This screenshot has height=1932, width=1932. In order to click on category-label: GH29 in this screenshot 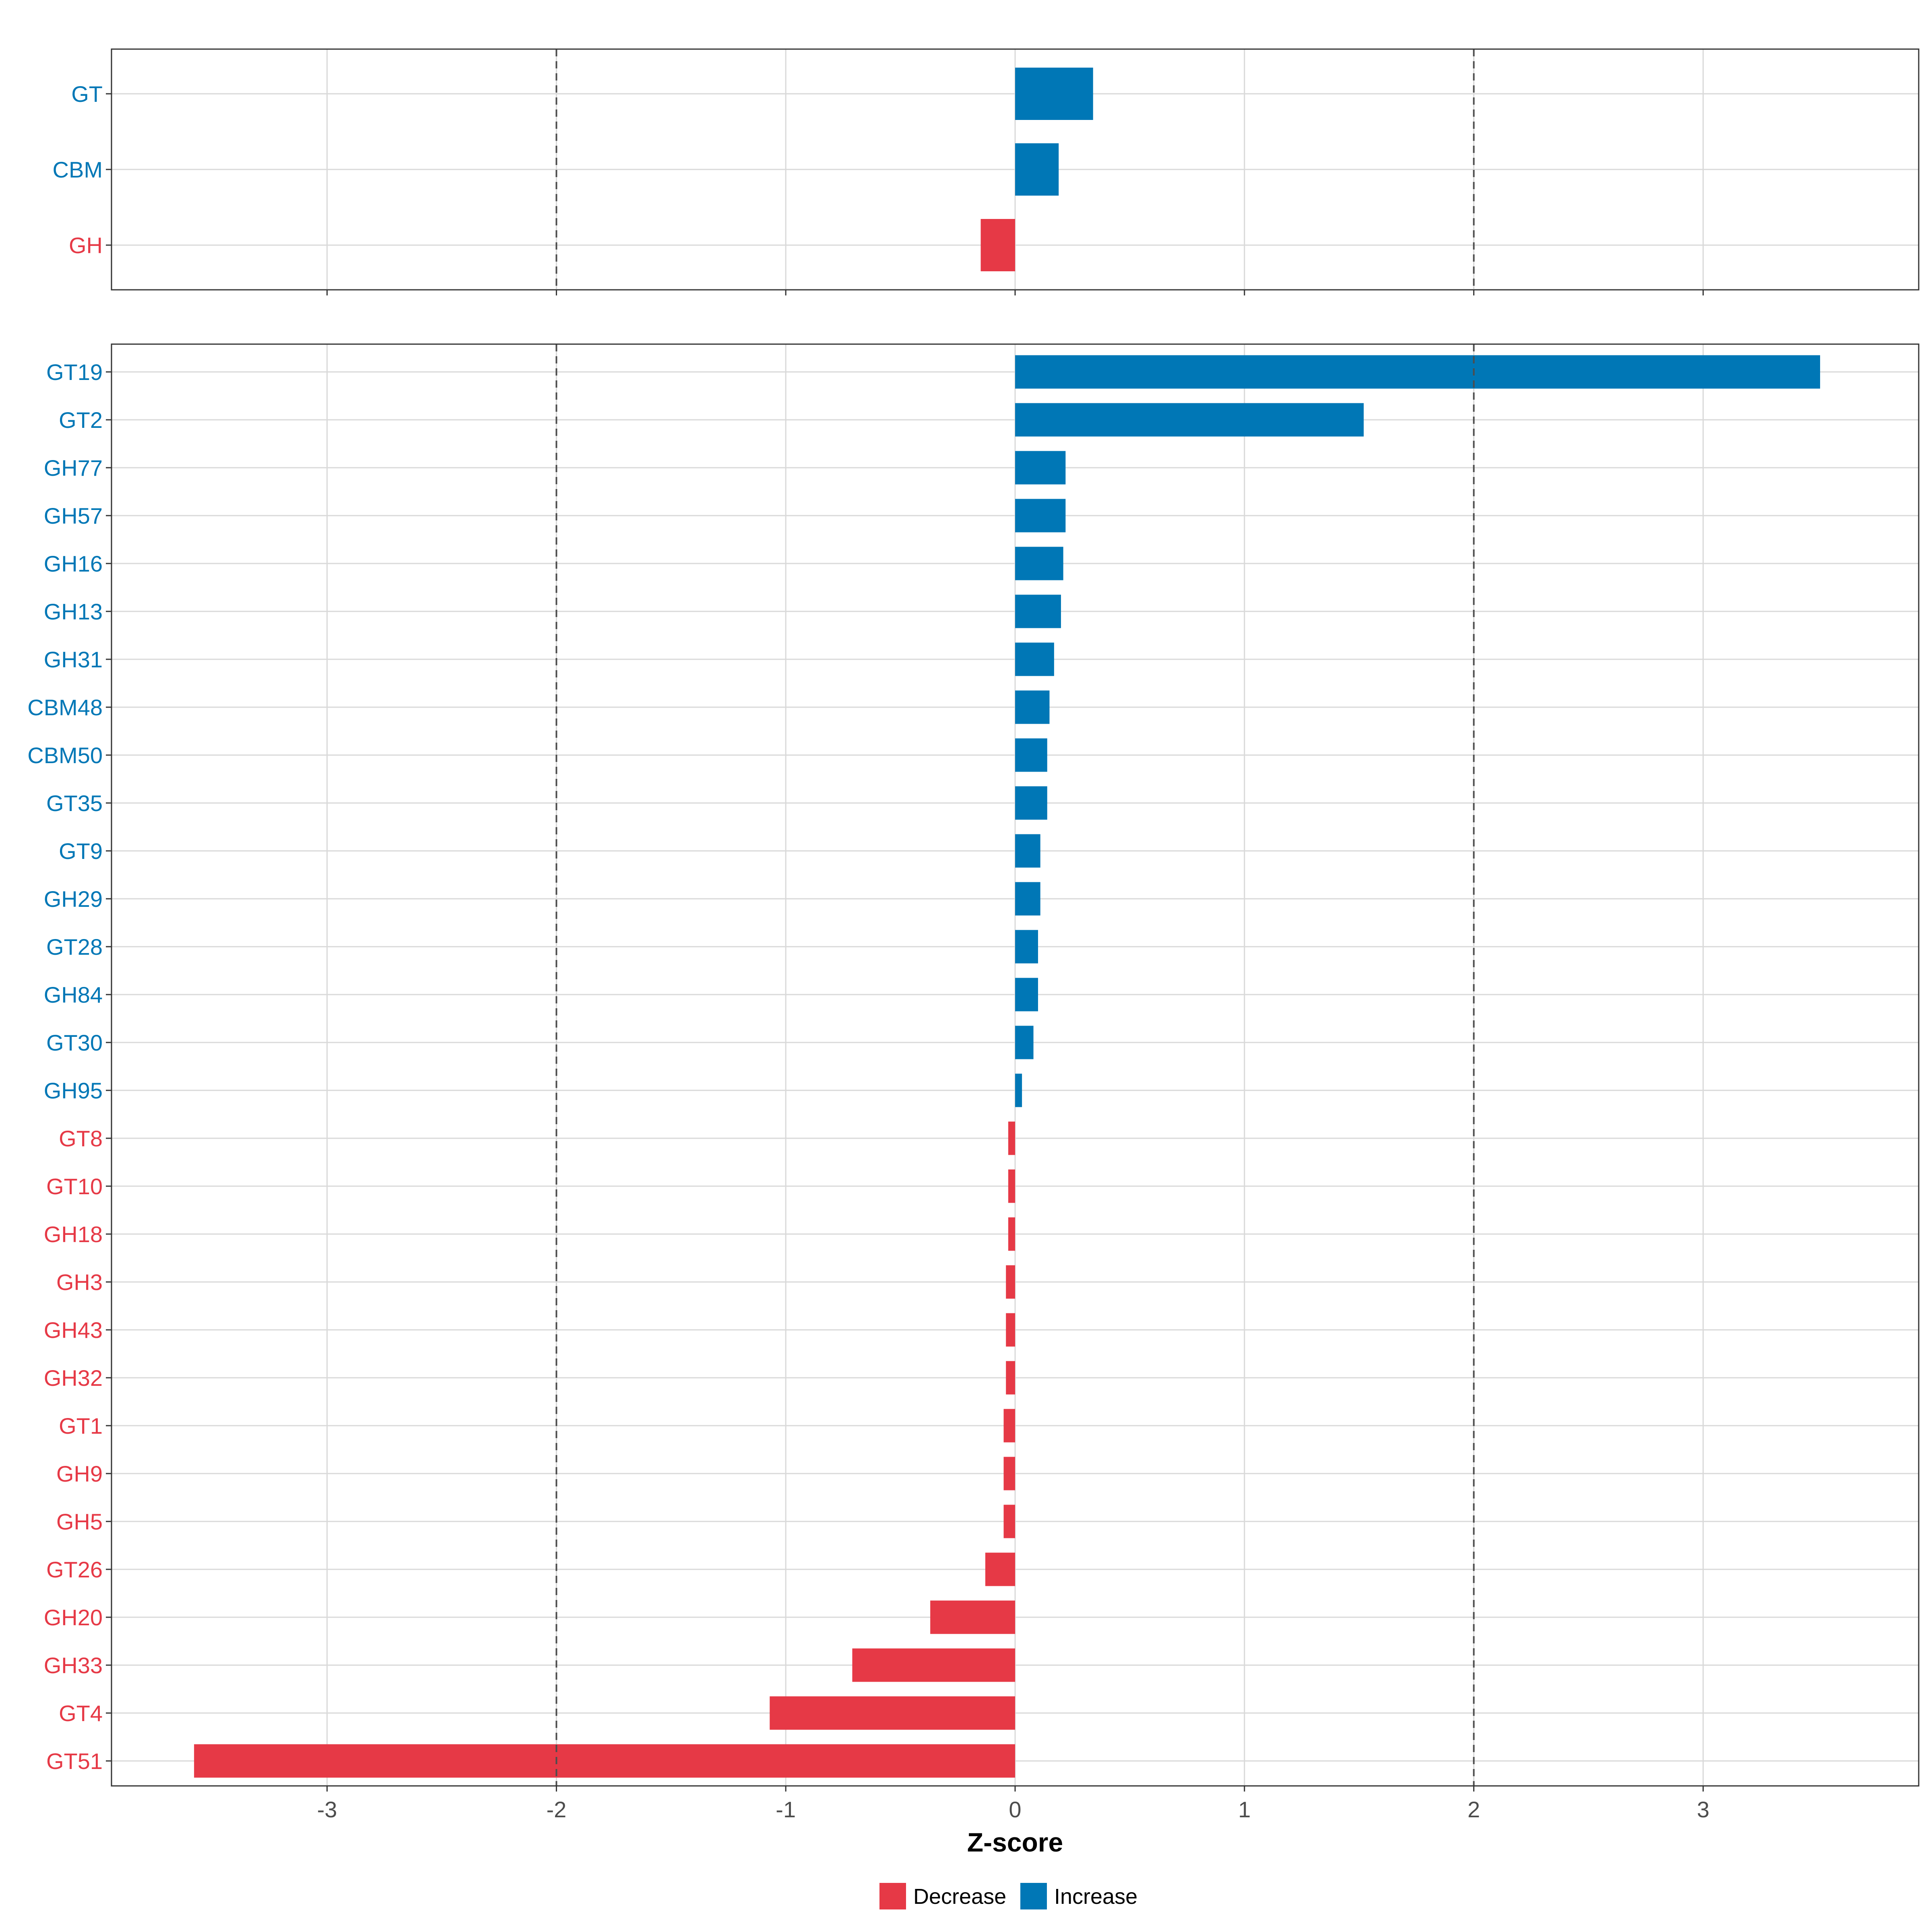, I will do `click(73, 899)`.